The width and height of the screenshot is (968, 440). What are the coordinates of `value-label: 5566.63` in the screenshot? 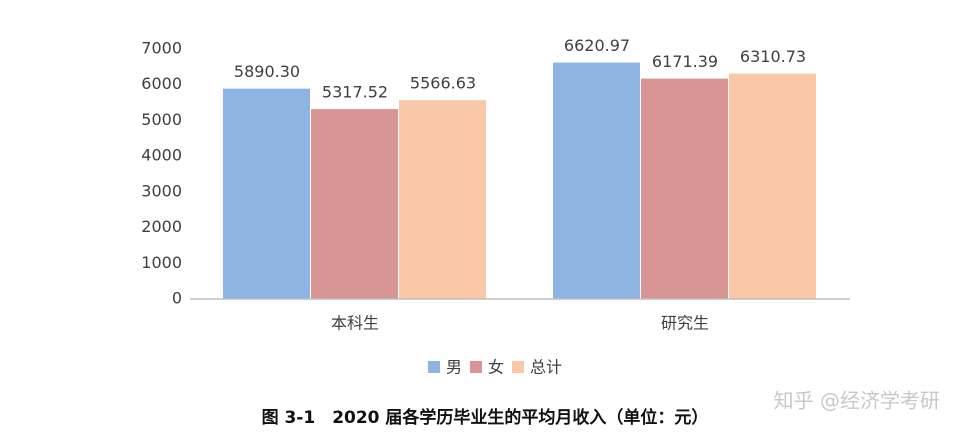 It's located at (443, 83).